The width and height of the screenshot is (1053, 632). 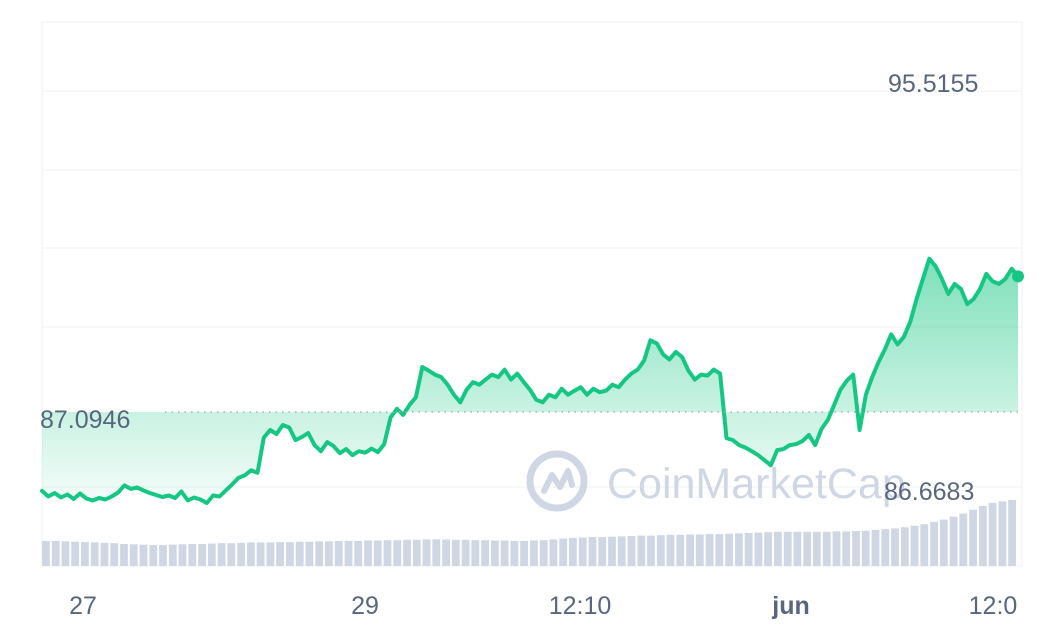 I want to click on volume-bars, so click(x=529, y=532).